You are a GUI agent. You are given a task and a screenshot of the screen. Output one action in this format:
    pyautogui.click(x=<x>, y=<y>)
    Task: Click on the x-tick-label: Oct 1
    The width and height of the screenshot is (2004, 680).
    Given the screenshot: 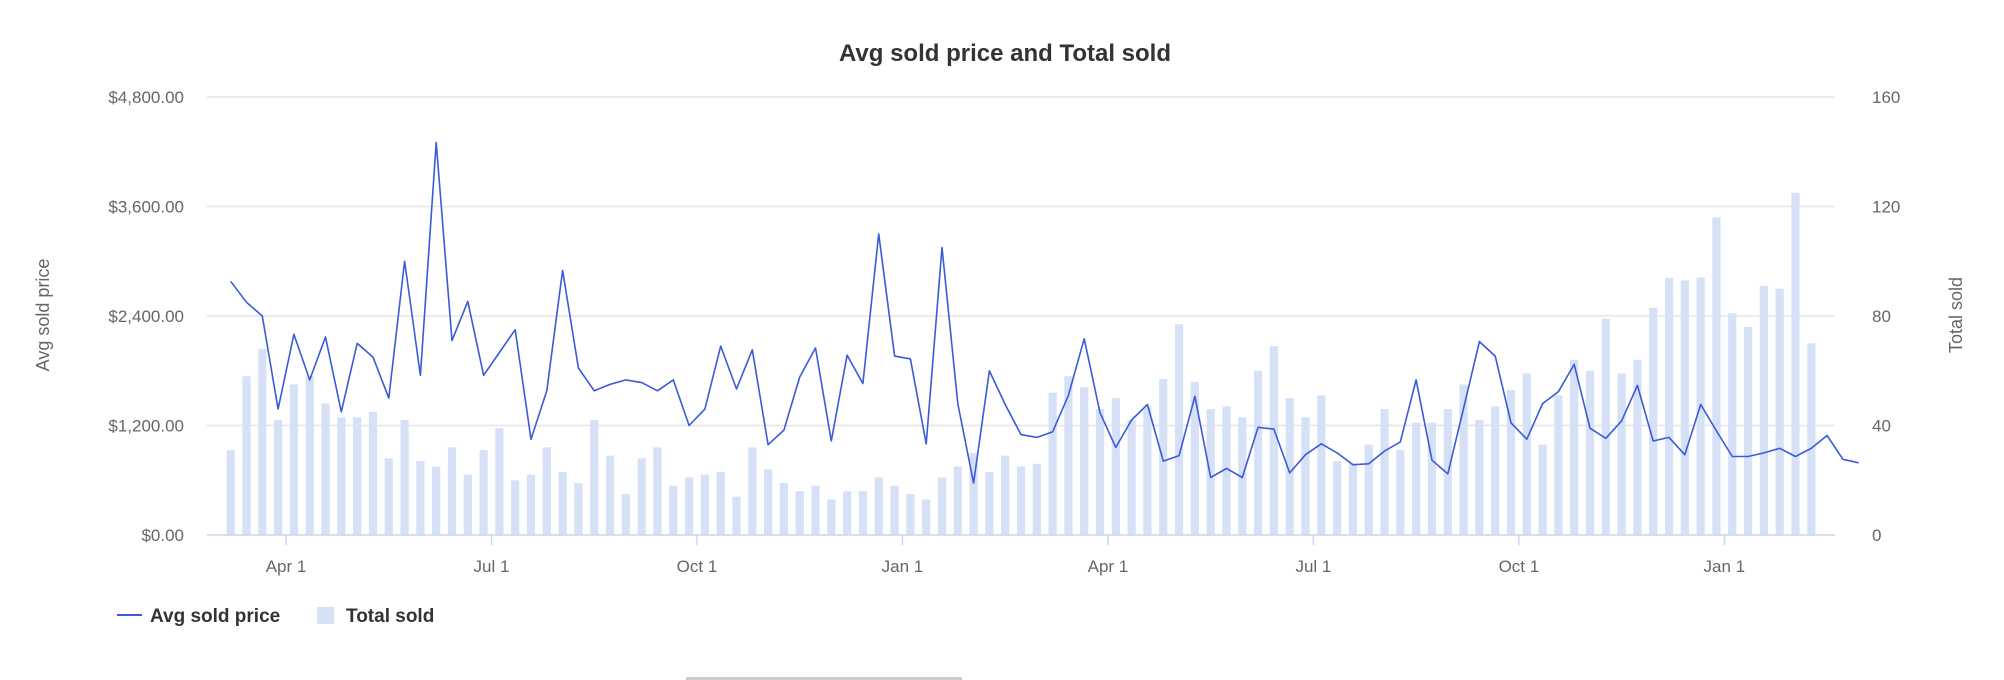 What is the action you would take?
    pyautogui.click(x=697, y=566)
    